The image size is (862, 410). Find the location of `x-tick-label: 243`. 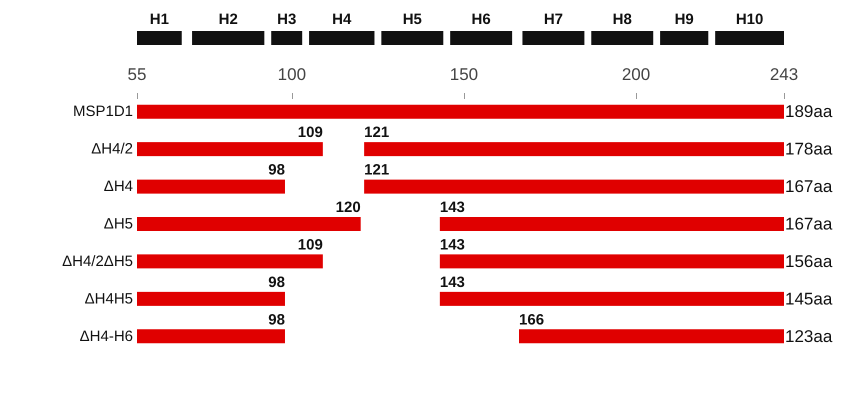

x-tick-label: 243 is located at coordinates (784, 74).